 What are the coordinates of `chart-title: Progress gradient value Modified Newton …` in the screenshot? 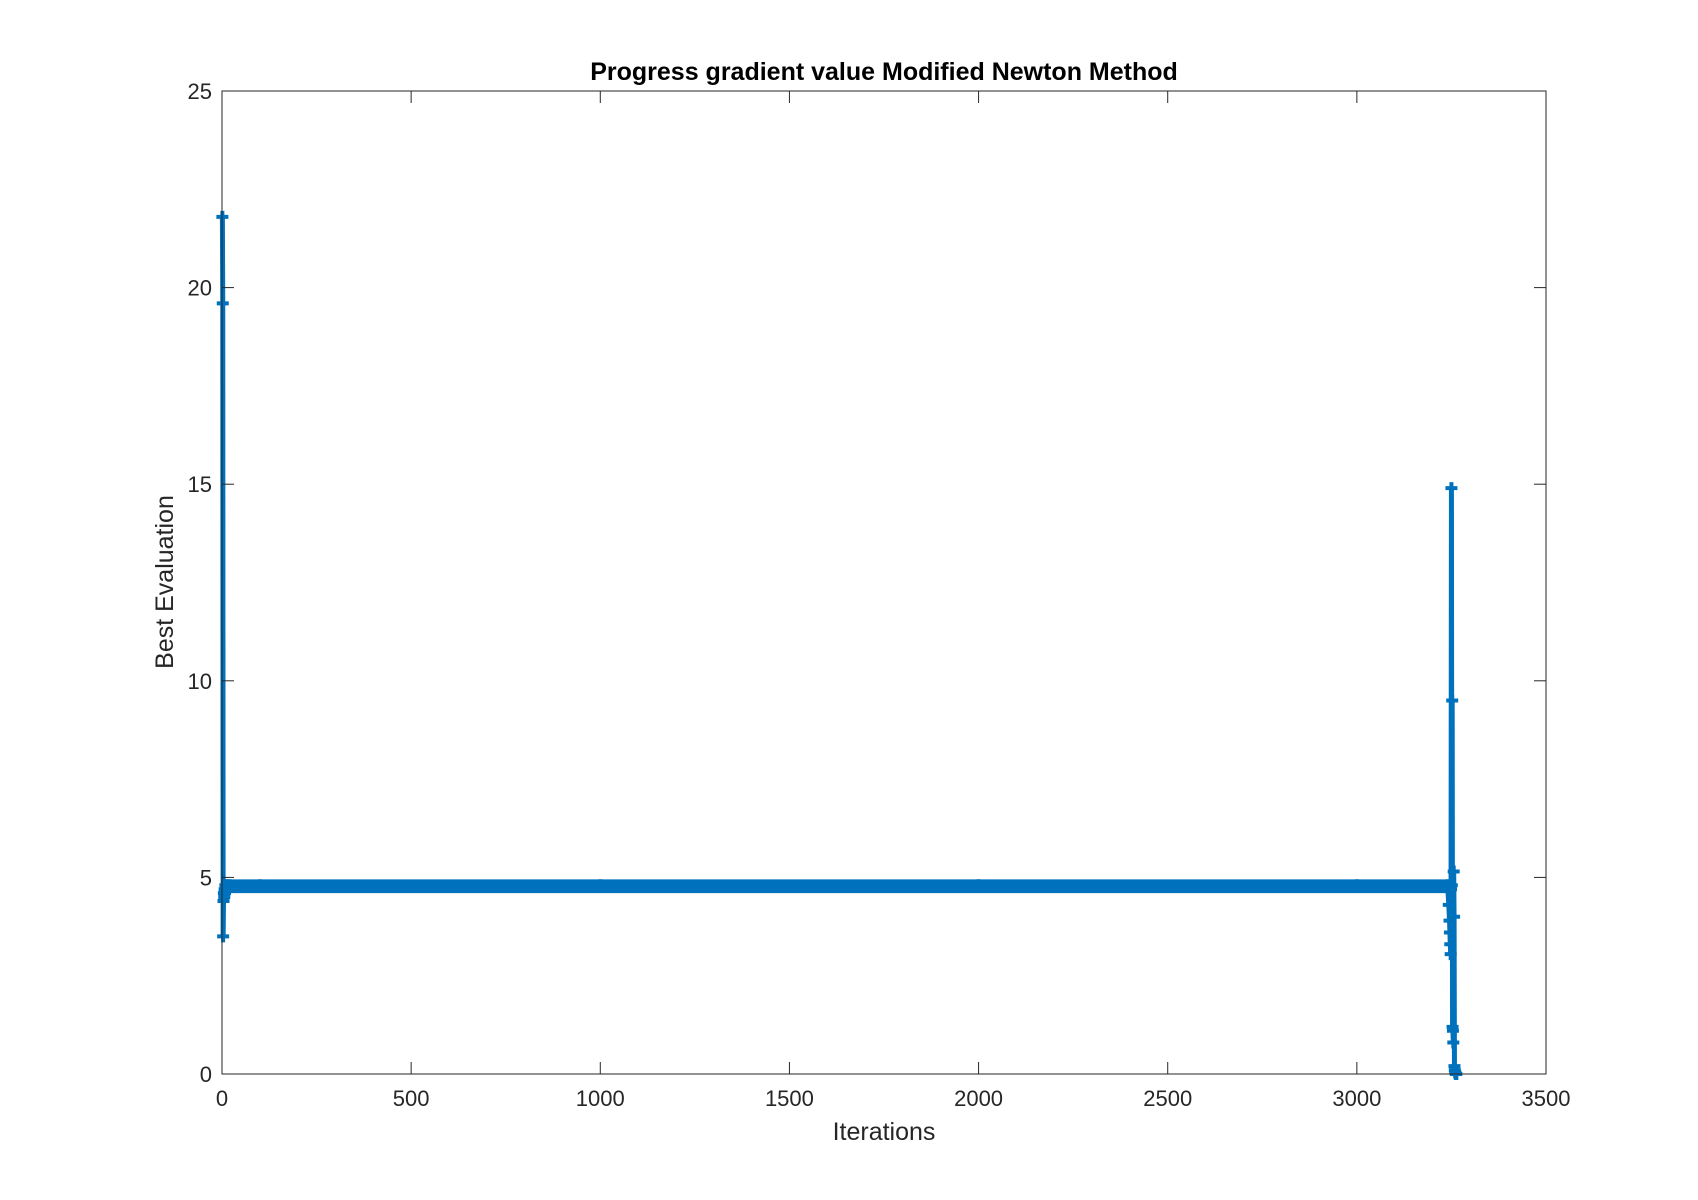 It's located at (884, 72).